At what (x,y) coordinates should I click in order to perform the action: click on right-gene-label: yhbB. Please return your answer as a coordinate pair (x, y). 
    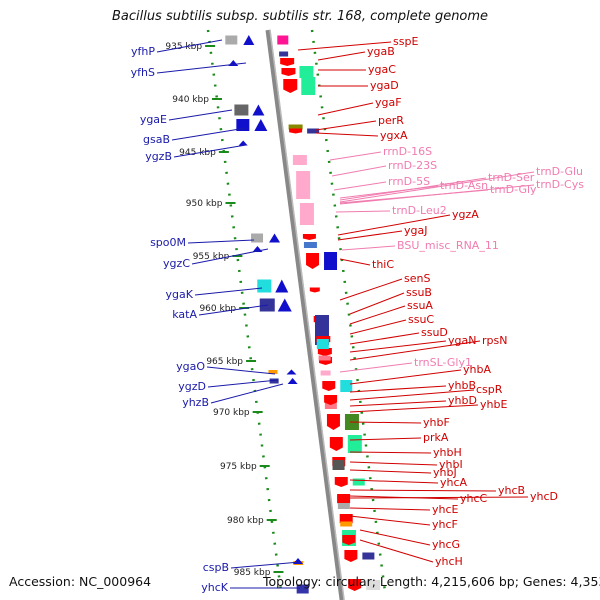
    Looking at the image, I should click on (462, 385).